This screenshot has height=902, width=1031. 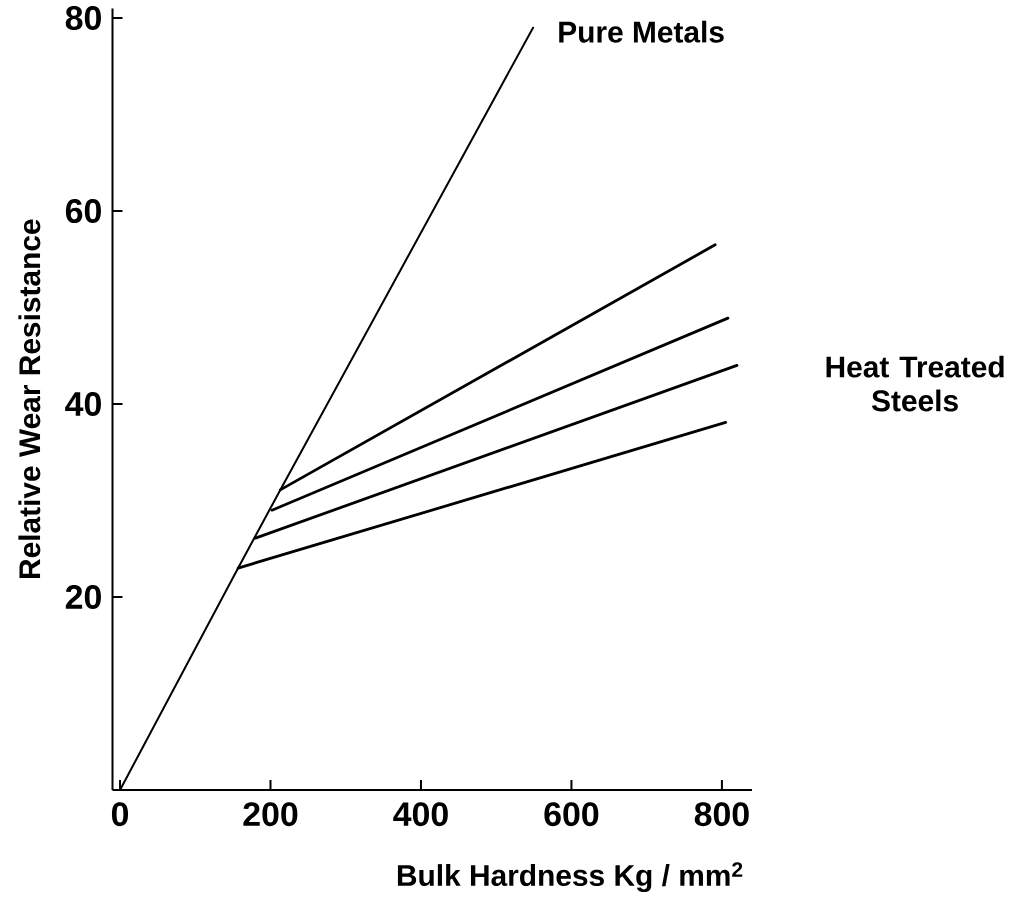 What do you see at coordinates (721, 814) in the screenshot?
I see `x-tick-label: 800` at bounding box center [721, 814].